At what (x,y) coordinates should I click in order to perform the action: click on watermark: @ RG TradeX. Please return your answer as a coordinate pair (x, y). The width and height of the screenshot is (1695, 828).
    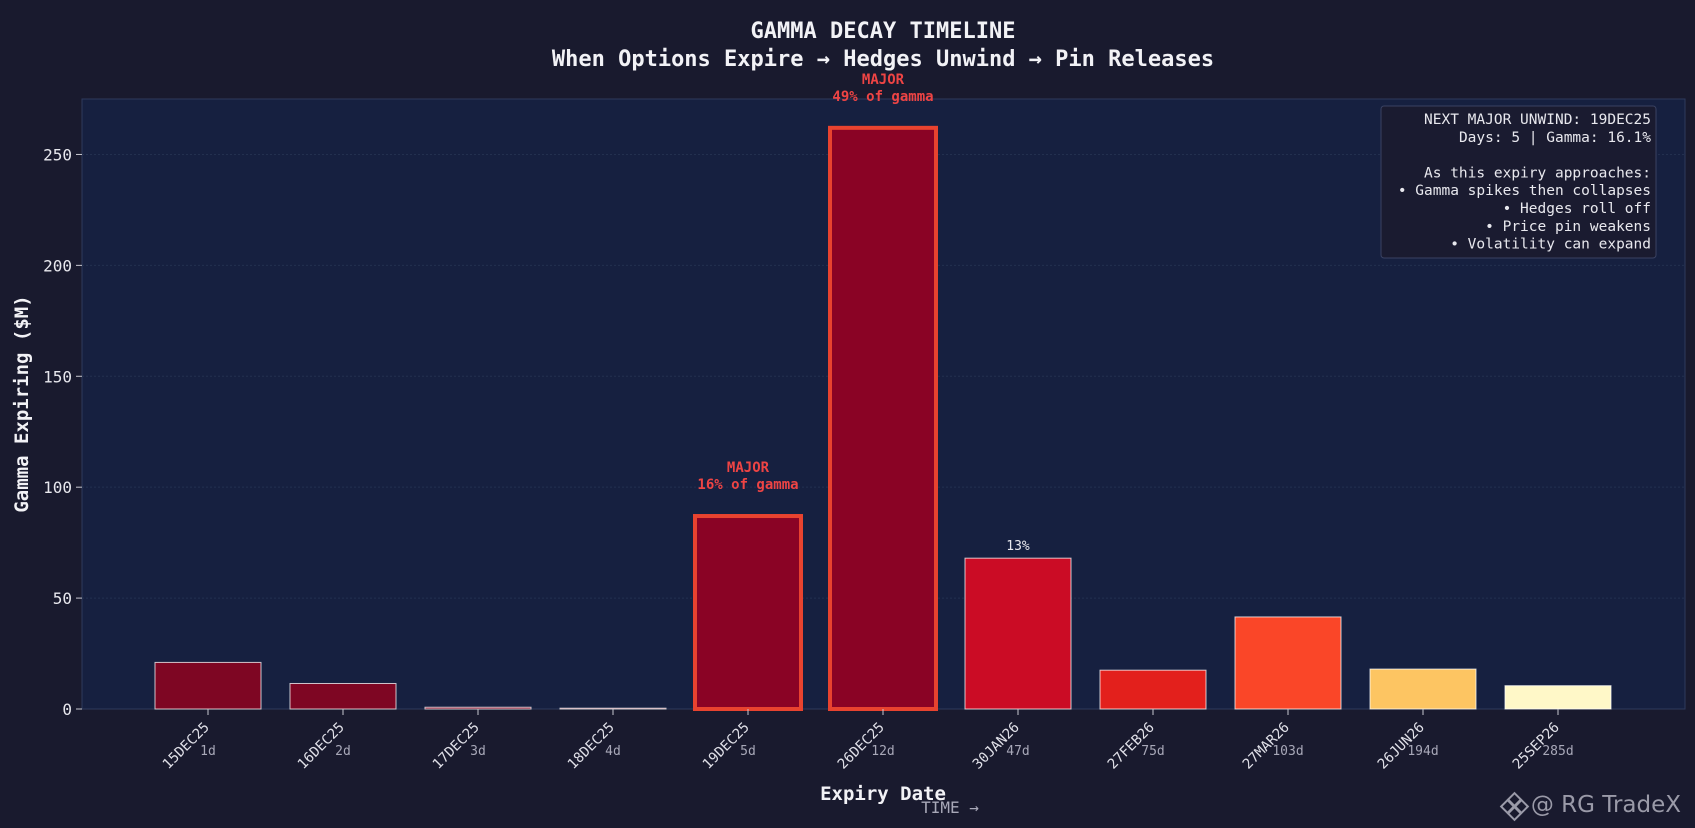
    Looking at the image, I should click on (1590, 806).